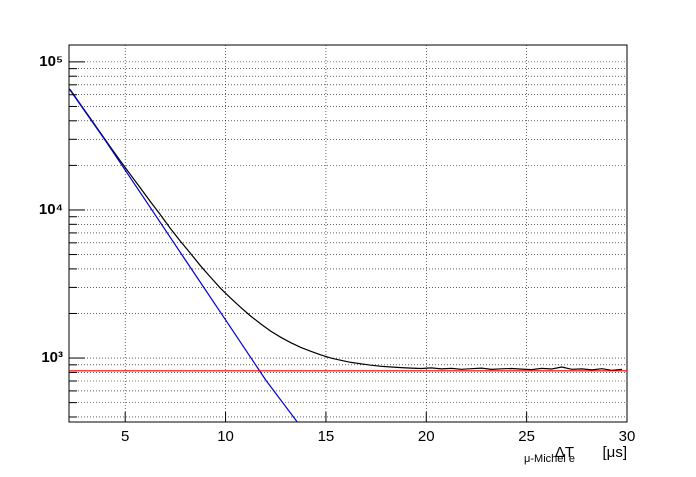 The height and width of the screenshot is (477, 696). Describe the element at coordinates (52, 357) in the screenshot. I see `y-tick-label: 10³` at that location.